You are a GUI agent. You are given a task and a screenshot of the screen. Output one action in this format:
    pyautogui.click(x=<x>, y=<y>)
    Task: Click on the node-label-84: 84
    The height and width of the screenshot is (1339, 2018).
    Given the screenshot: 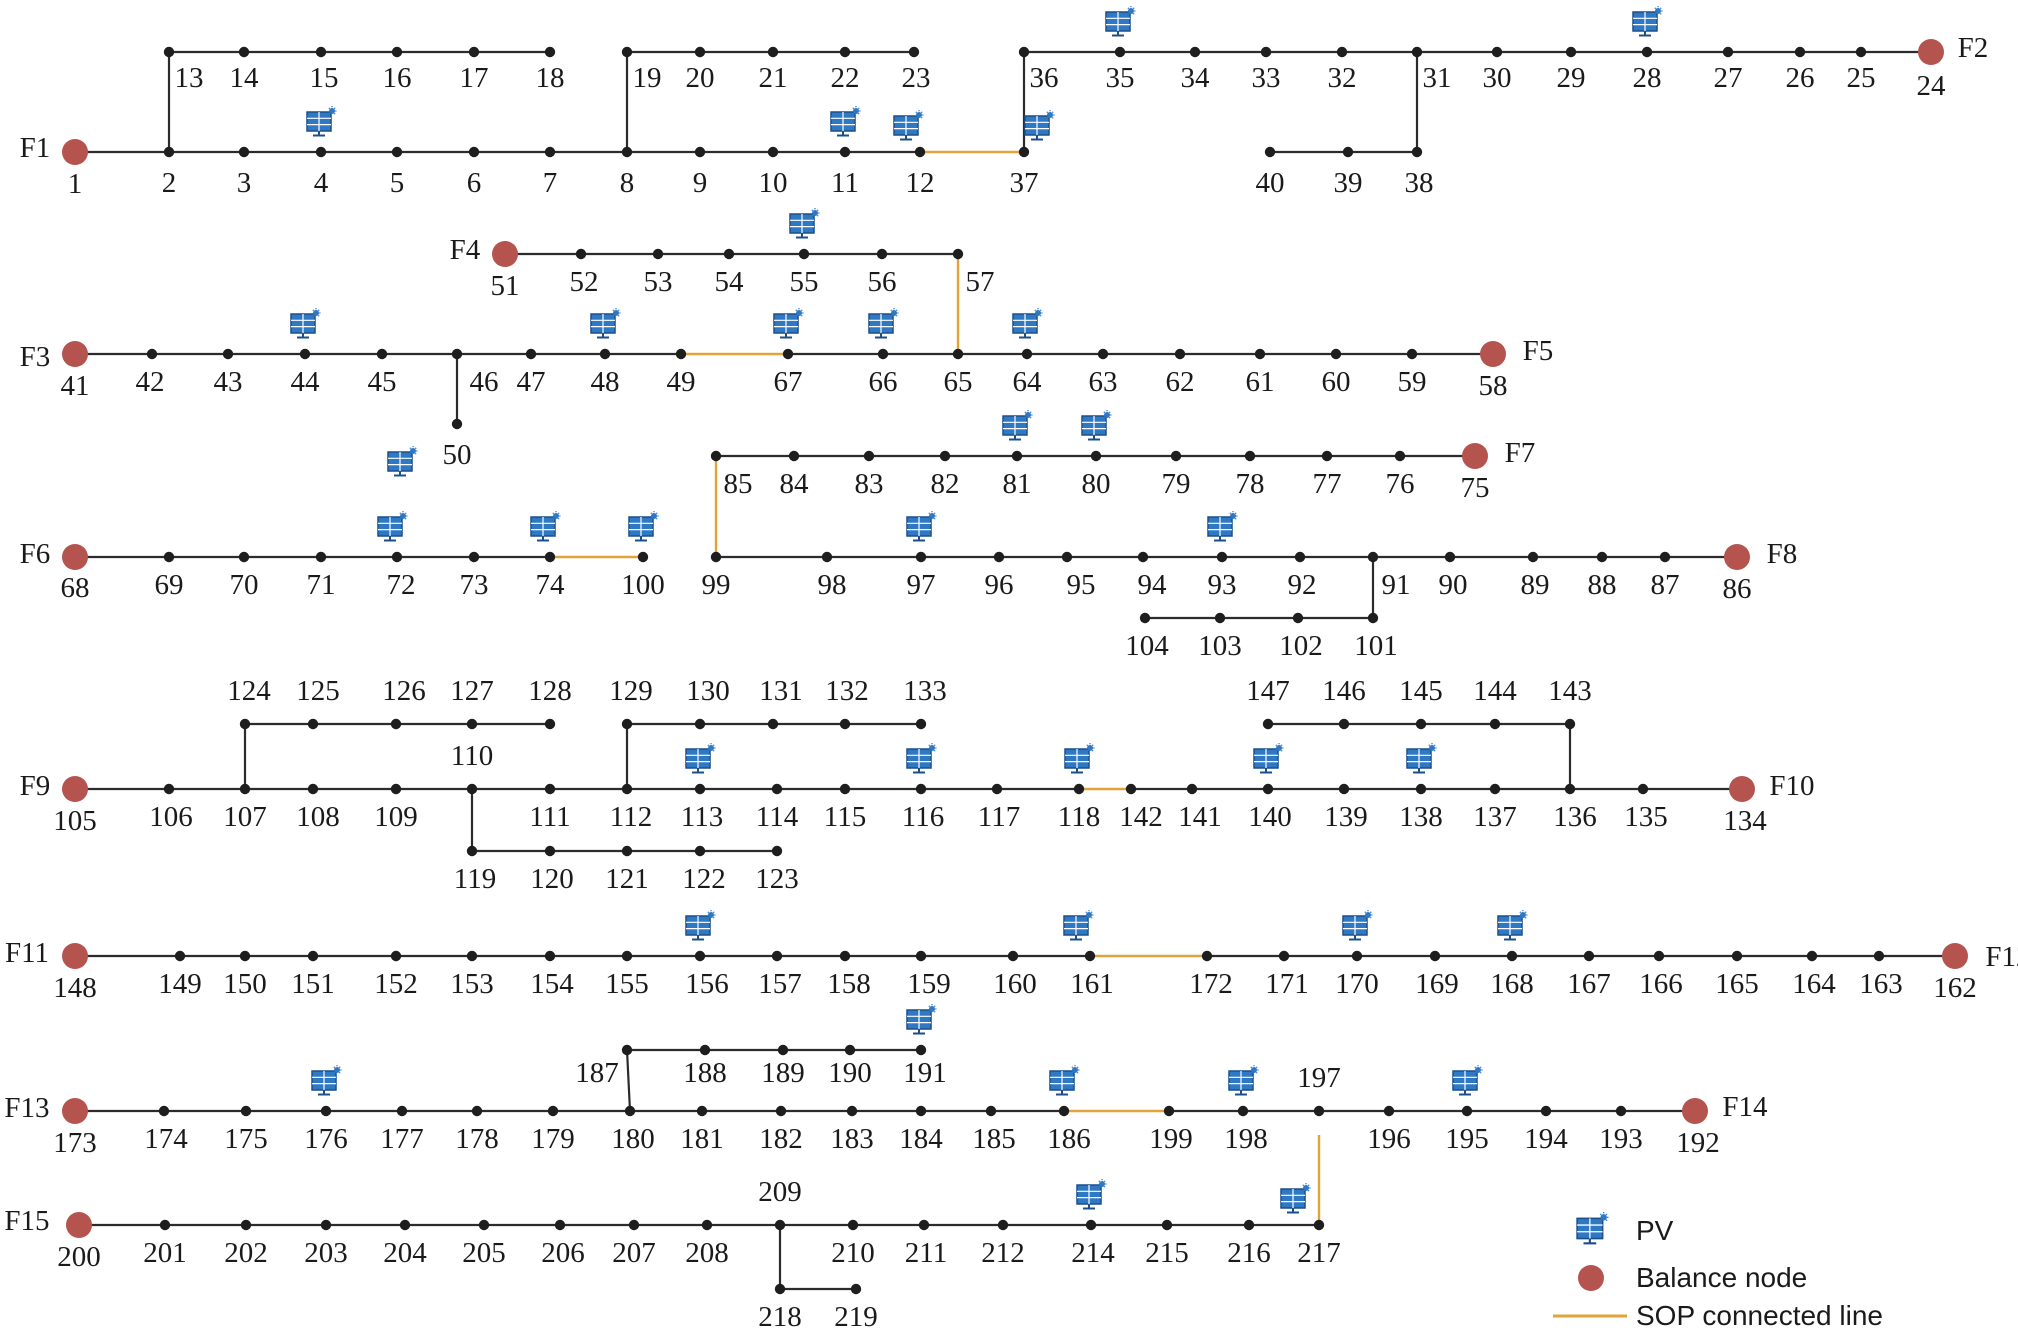 What is the action you would take?
    pyautogui.click(x=795, y=484)
    